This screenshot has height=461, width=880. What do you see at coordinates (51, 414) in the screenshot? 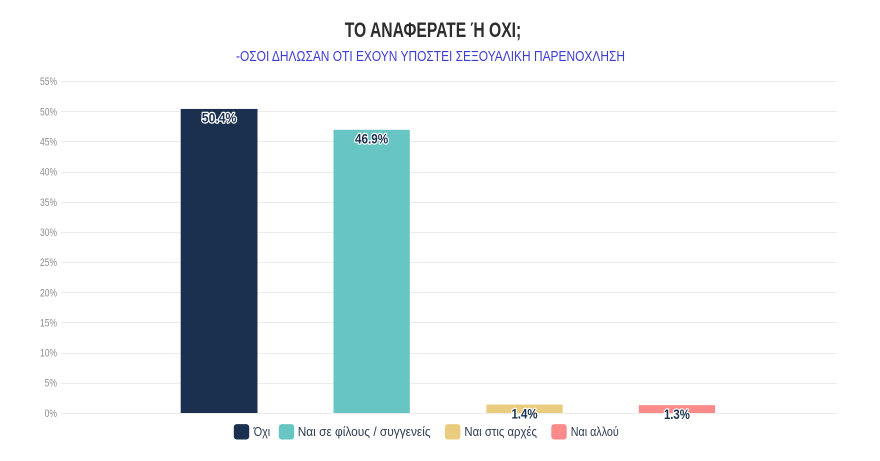
I see `svg-text: 0%` at bounding box center [51, 414].